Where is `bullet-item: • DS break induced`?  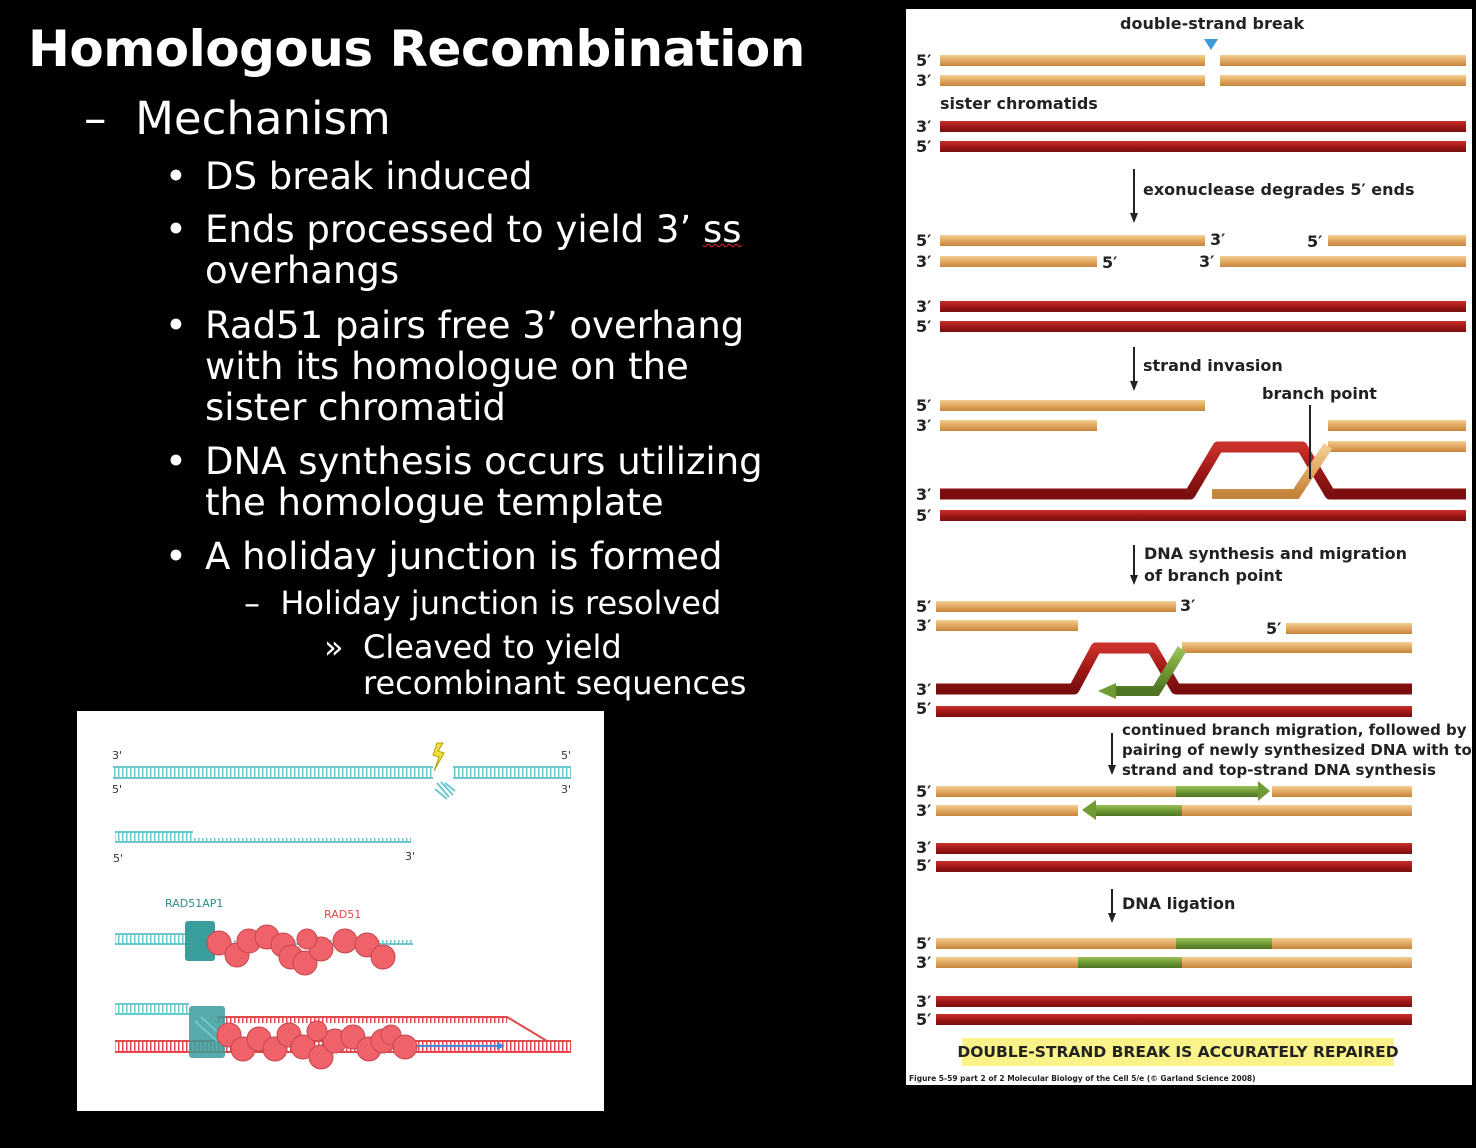
bullet-item: • DS break induced is located at coordinates (349, 176).